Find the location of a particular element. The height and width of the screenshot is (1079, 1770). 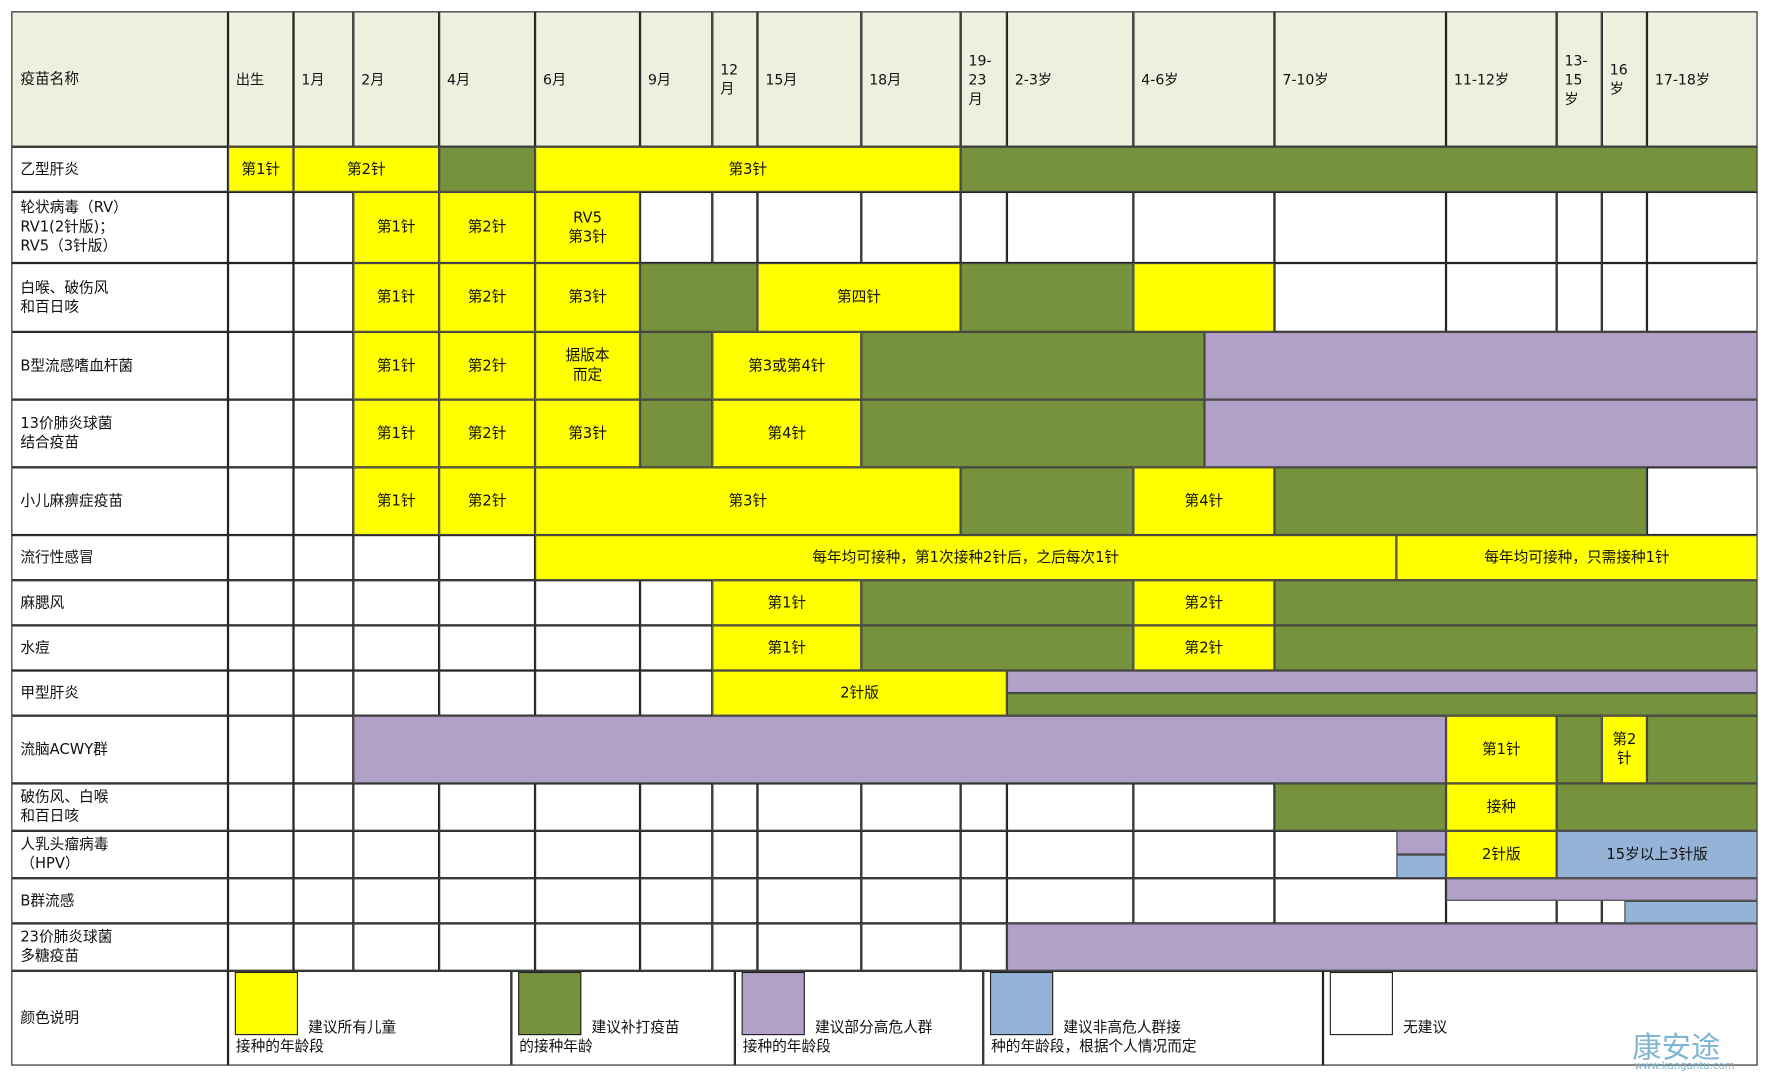

header-cell: 1月 is located at coordinates (323, 79).